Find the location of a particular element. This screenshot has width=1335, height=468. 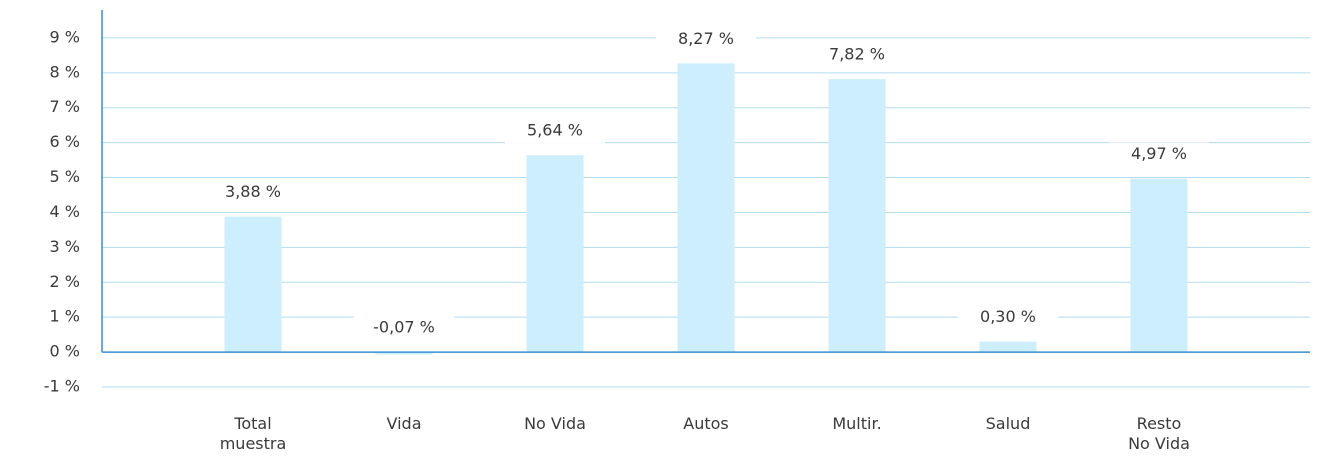

x-tick-label: Vida is located at coordinates (404, 423).